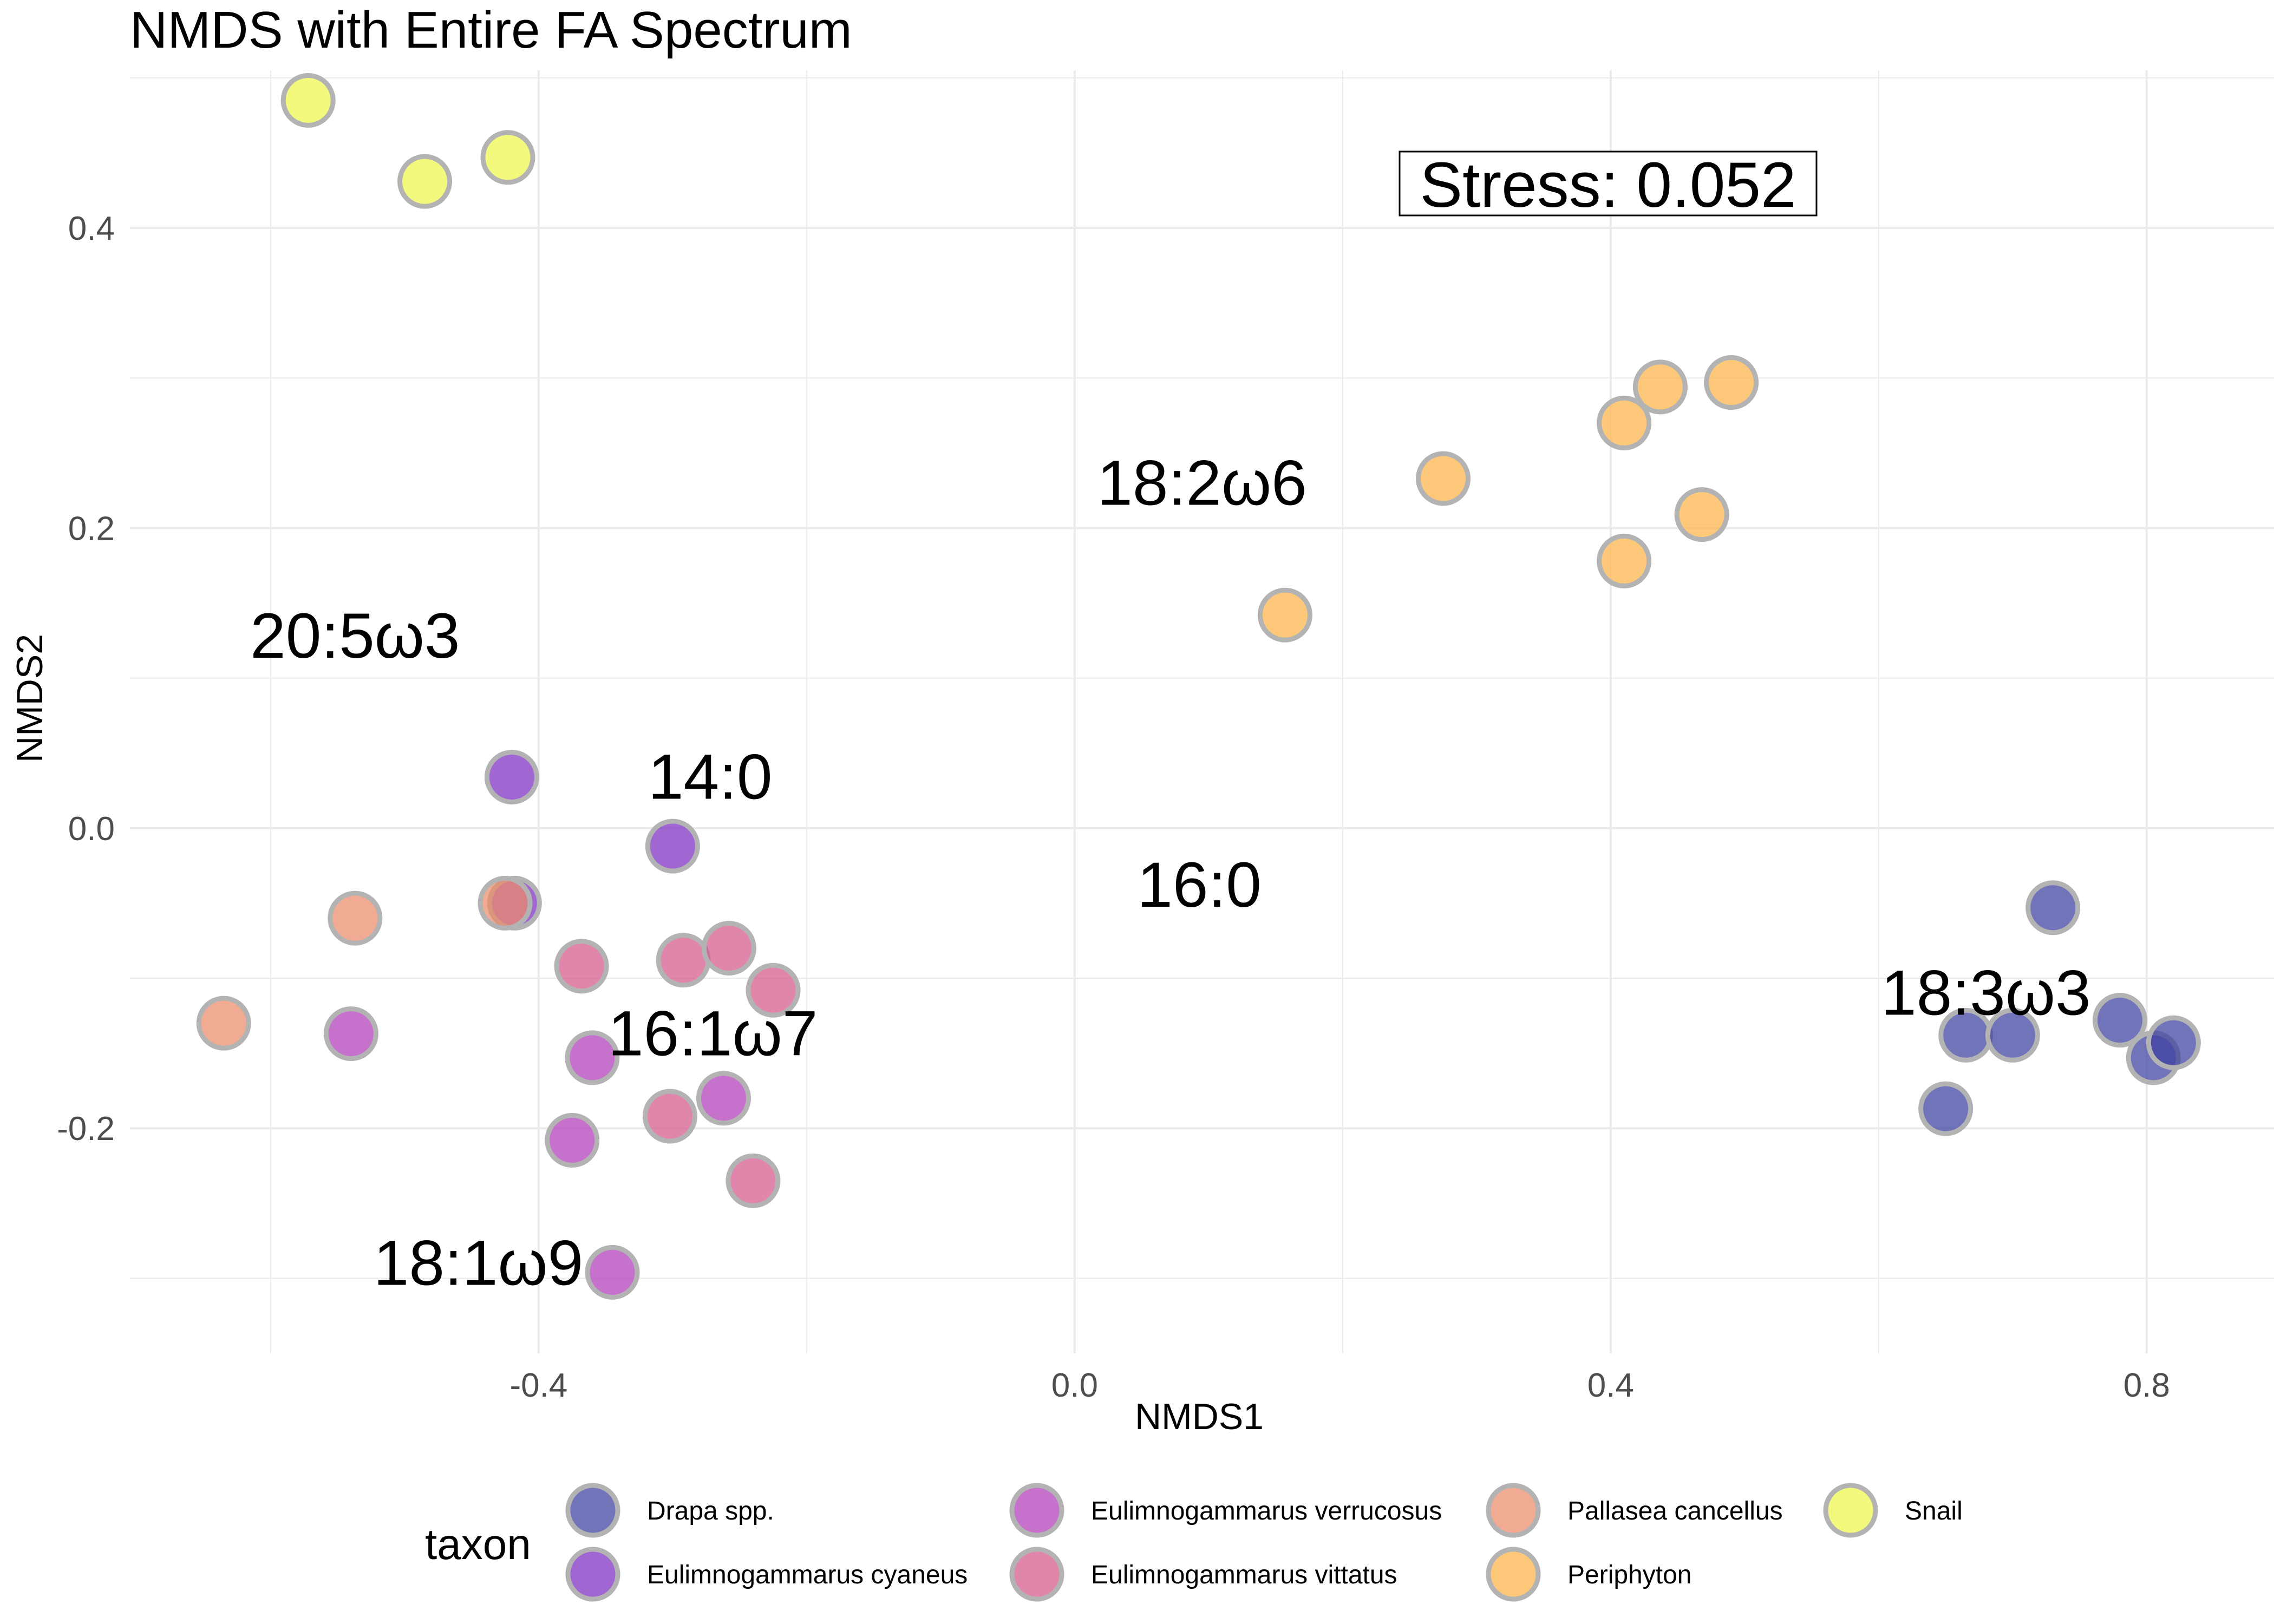 The image size is (2274, 1624). What do you see at coordinates (711, 1511) in the screenshot?
I see `legend-entry: Drapa spp.` at bounding box center [711, 1511].